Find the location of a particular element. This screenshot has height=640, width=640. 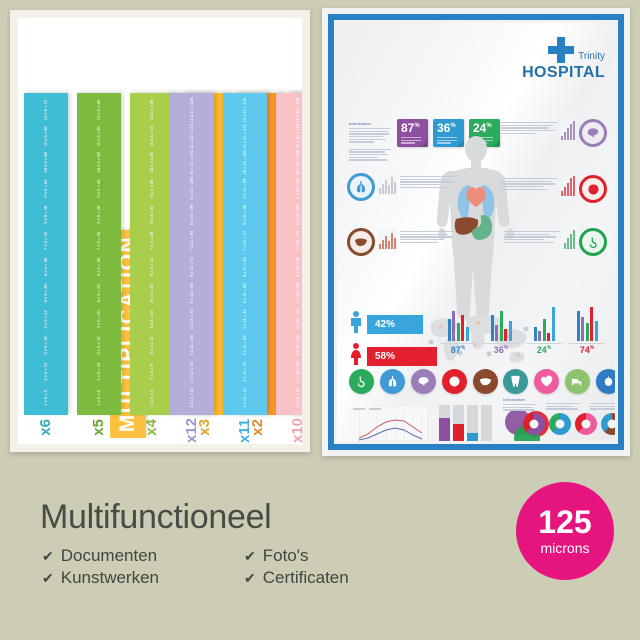

multiplication-cell: 6 x 12 = 72 is located at coordinates (191, 267).